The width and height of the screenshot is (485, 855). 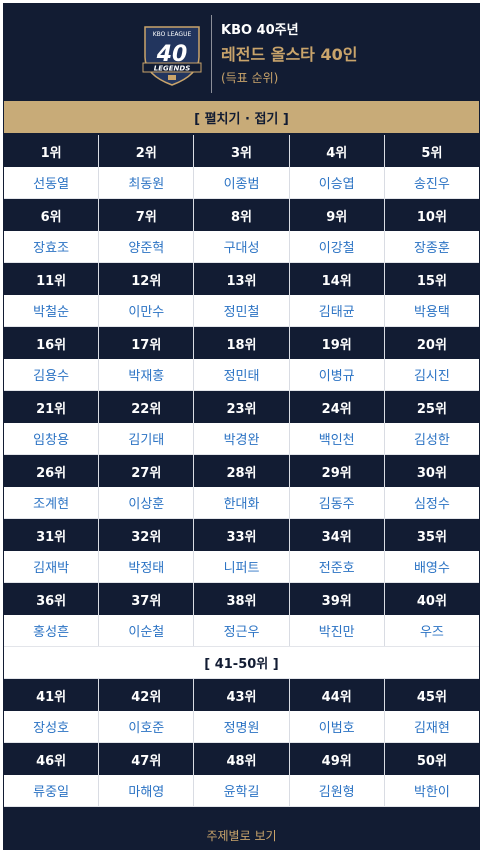 I want to click on player-row: 조계현 이상훈 한대화 김동주 심정수, so click(x=242, y=503).